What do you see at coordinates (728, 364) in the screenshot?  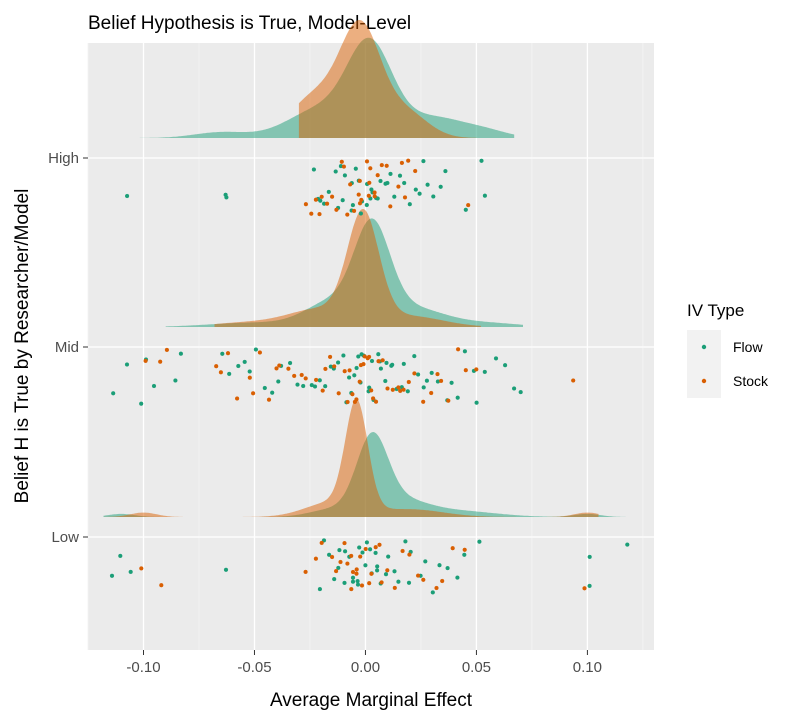 I see `legend-entries: Flow Stock` at bounding box center [728, 364].